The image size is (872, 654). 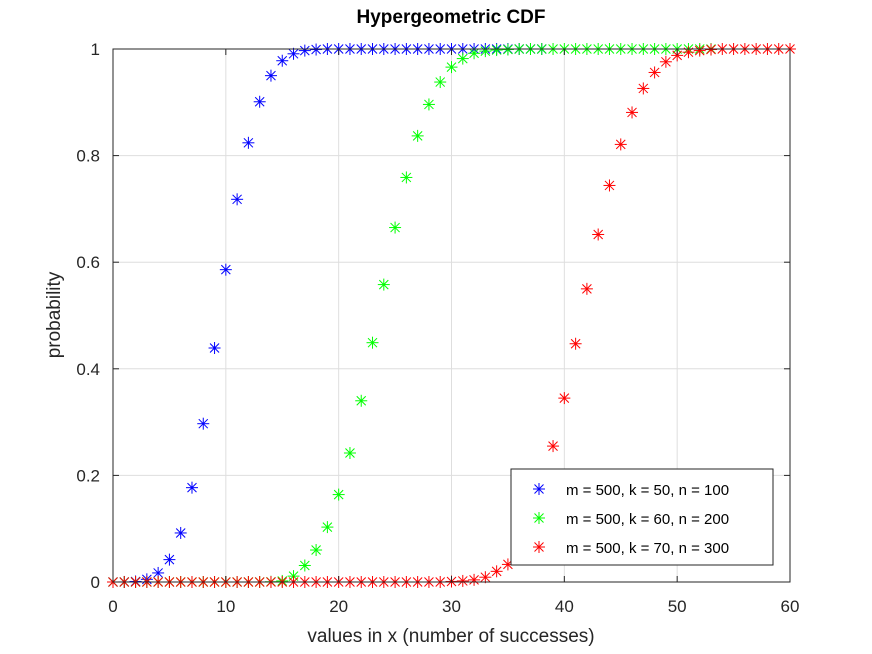 I want to click on x-tick-label: 60, so click(x=790, y=606).